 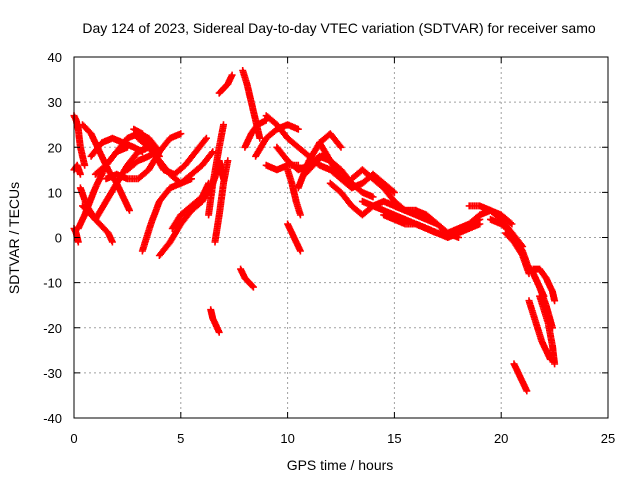 What do you see at coordinates (58, 238) in the screenshot?
I see `y-tick-label: 0` at bounding box center [58, 238].